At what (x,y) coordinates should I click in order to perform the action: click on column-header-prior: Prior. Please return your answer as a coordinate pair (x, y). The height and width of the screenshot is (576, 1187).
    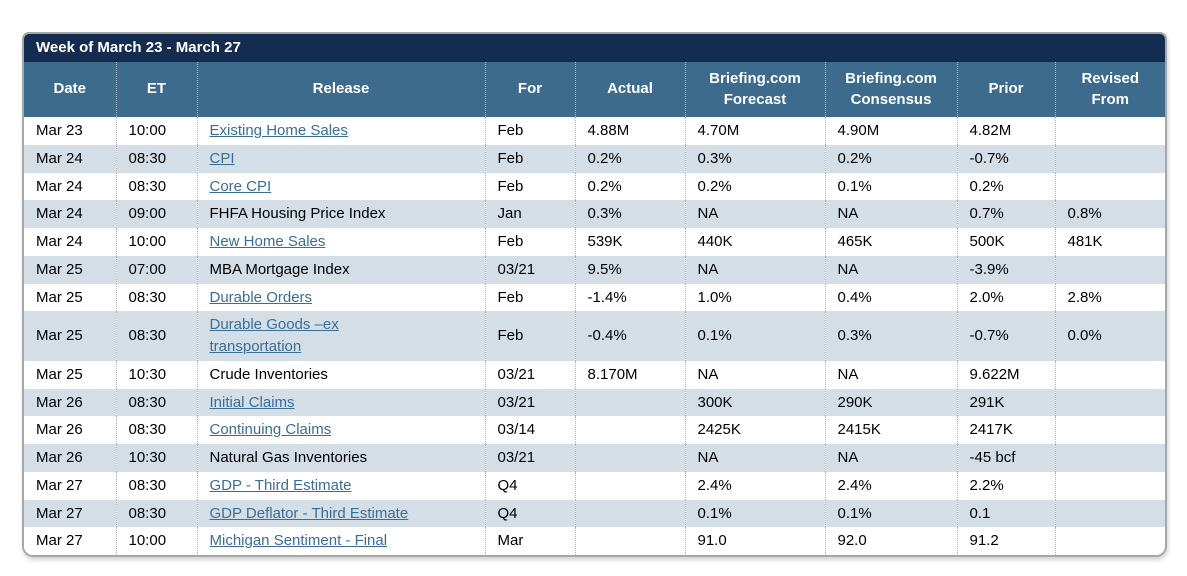
    Looking at the image, I should click on (1005, 89).